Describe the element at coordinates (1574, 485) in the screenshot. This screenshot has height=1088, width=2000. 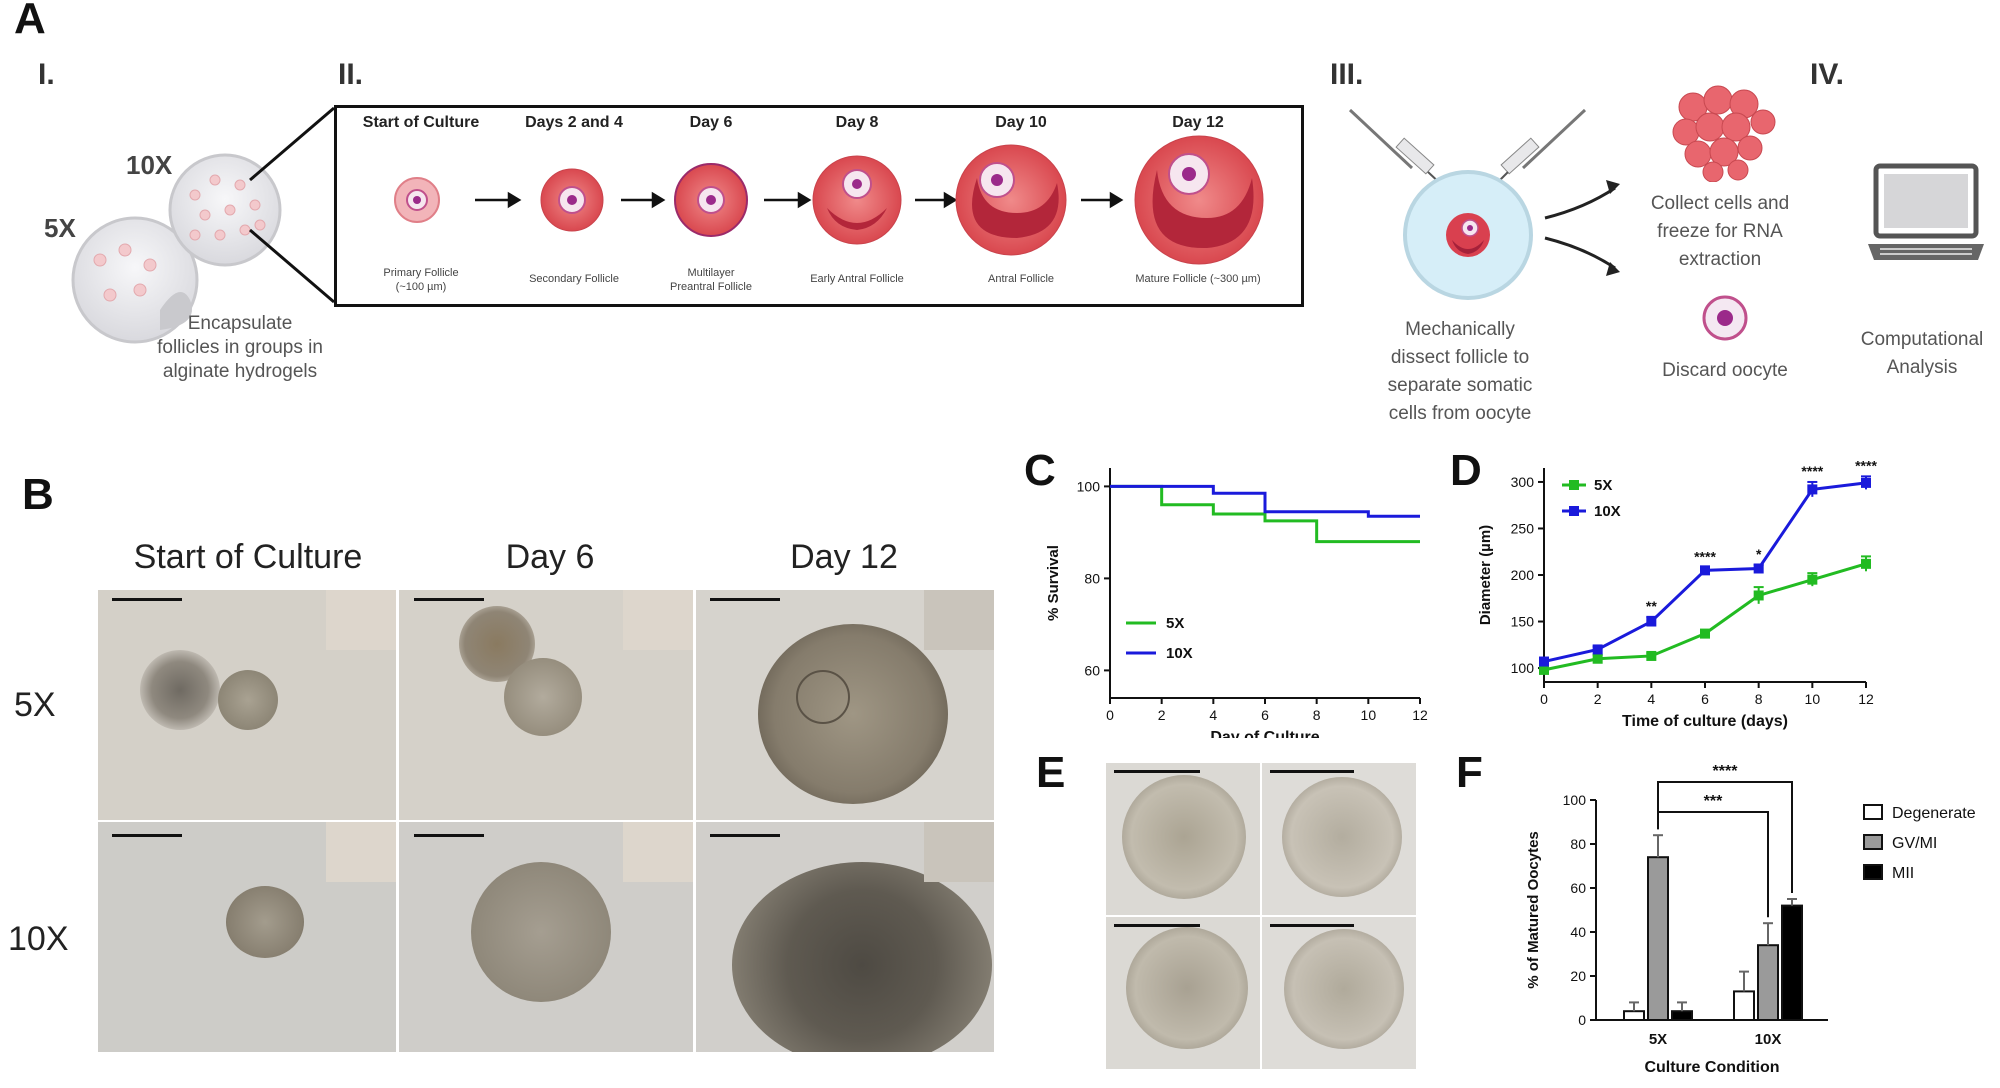
I see `legend-marker-5x` at that location.